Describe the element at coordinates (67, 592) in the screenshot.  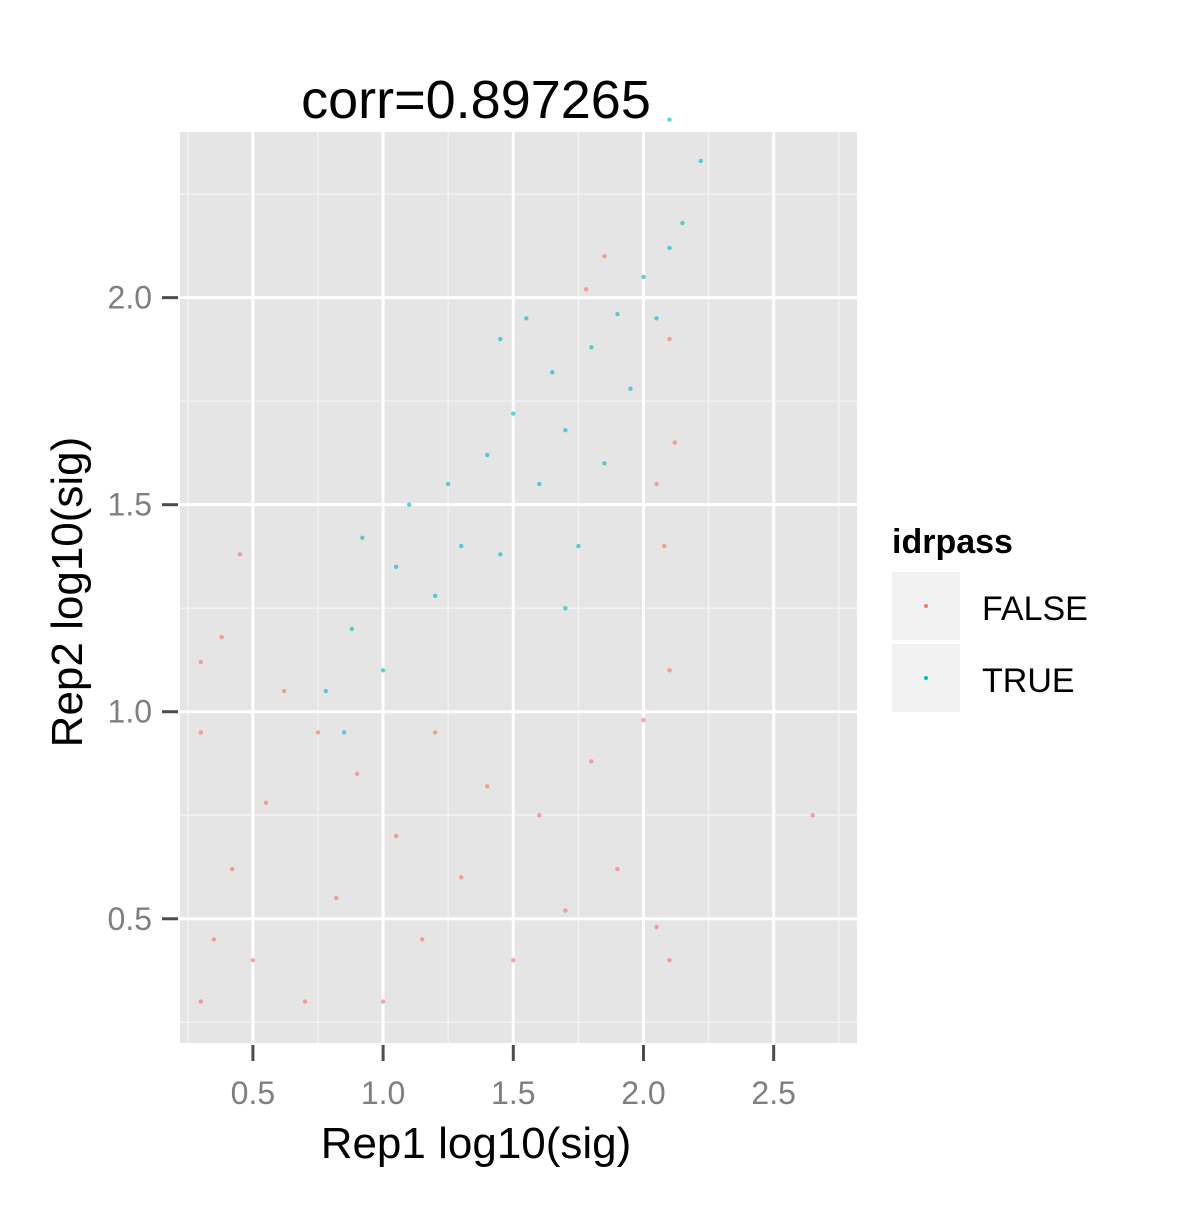
I see `y-axis-title: Rep2 log10(sig)` at that location.